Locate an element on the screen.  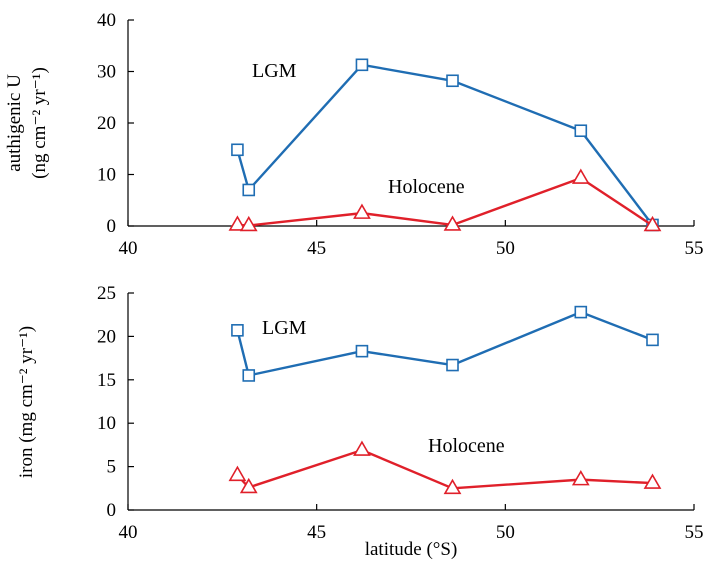
y-axis-title: iron (mg cm⁻² yr⁻¹) is located at coordinates (26, 402).